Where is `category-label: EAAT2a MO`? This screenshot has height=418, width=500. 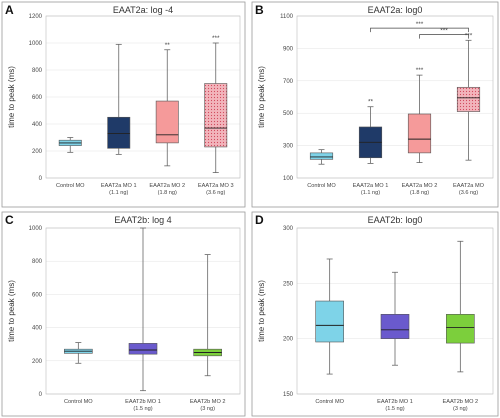 category-label: EAAT2a MO is located at coordinates (469, 186).